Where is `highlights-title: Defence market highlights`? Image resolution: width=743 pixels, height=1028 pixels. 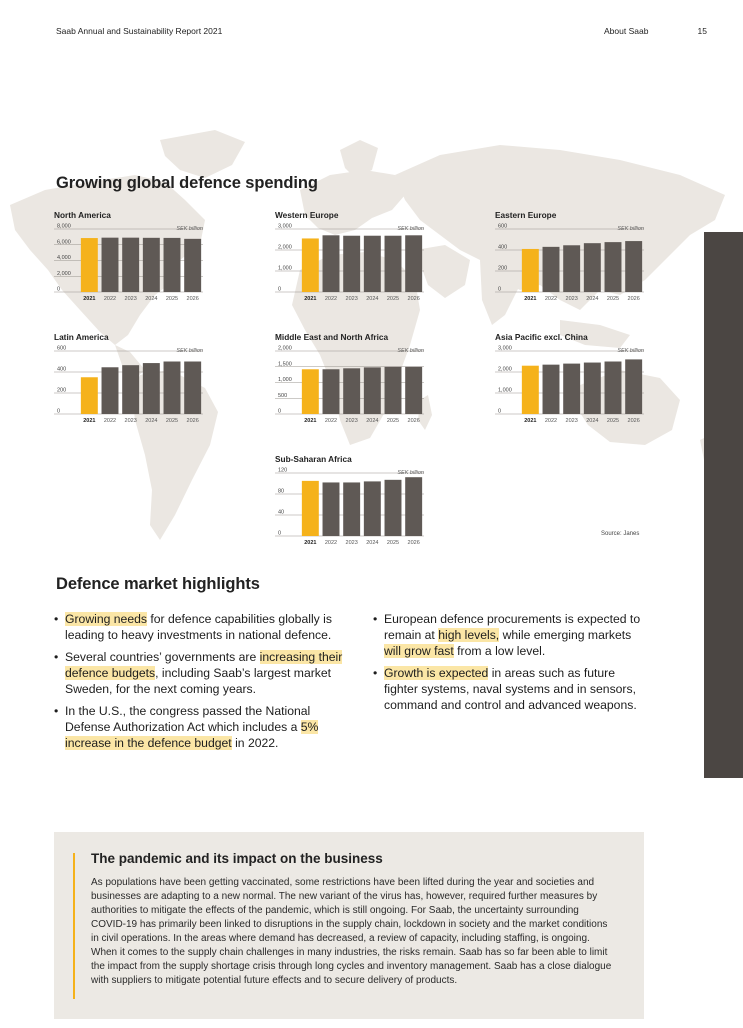 highlights-title: Defence market highlights is located at coordinates (158, 584).